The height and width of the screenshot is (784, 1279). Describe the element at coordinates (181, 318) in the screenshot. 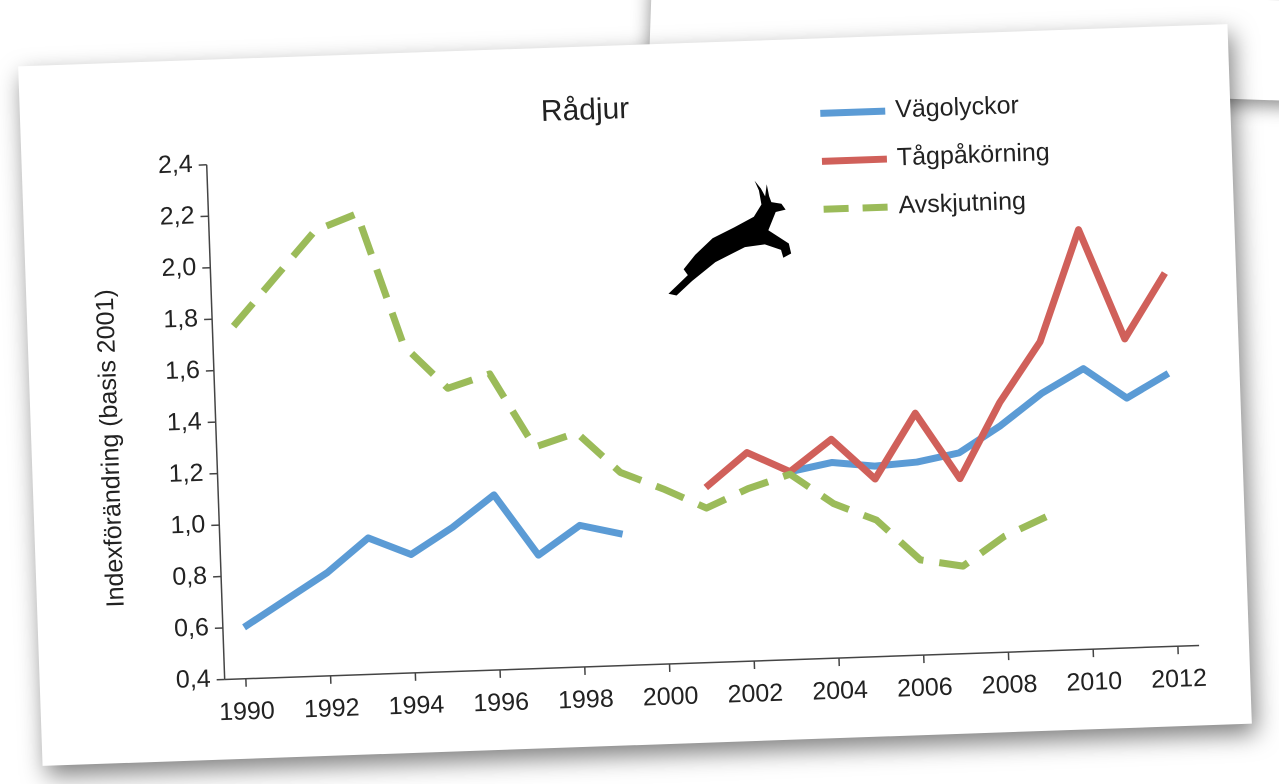

I see `y-tick-label: 1,8` at that location.